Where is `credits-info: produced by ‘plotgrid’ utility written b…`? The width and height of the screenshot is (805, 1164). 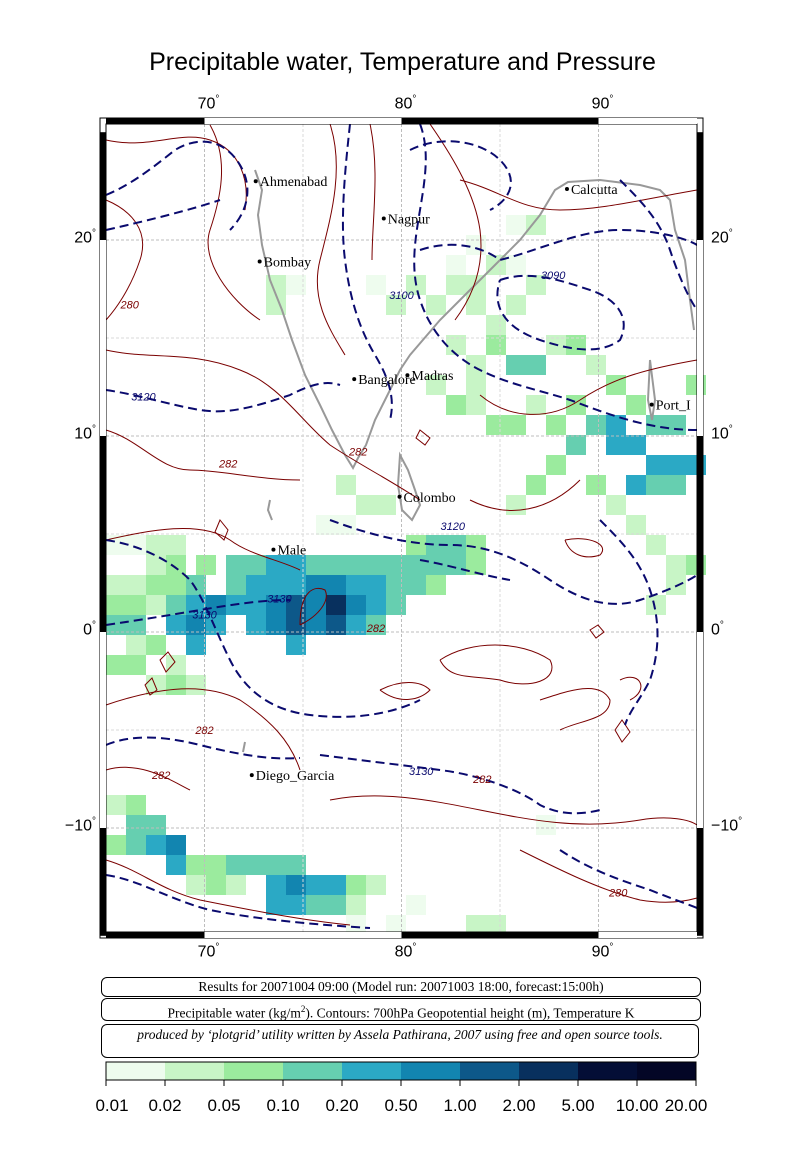
credits-info: produced by ‘plotgrid’ utility written b… is located at coordinates (400, 1041).